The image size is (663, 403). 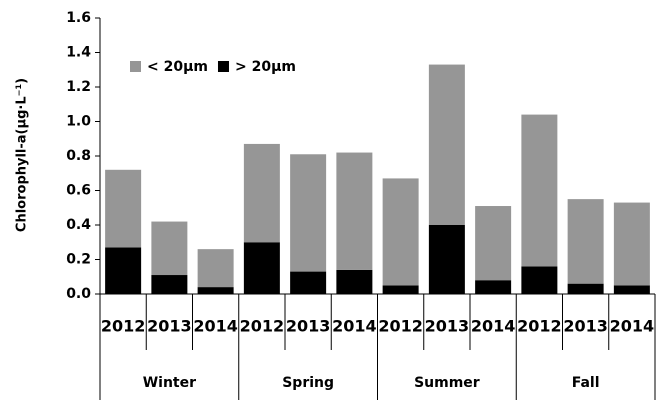 What do you see at coordinates (177, 67) in the screenshot?
I see `legend-label: < 20μm` at bounding box center [177, 67].